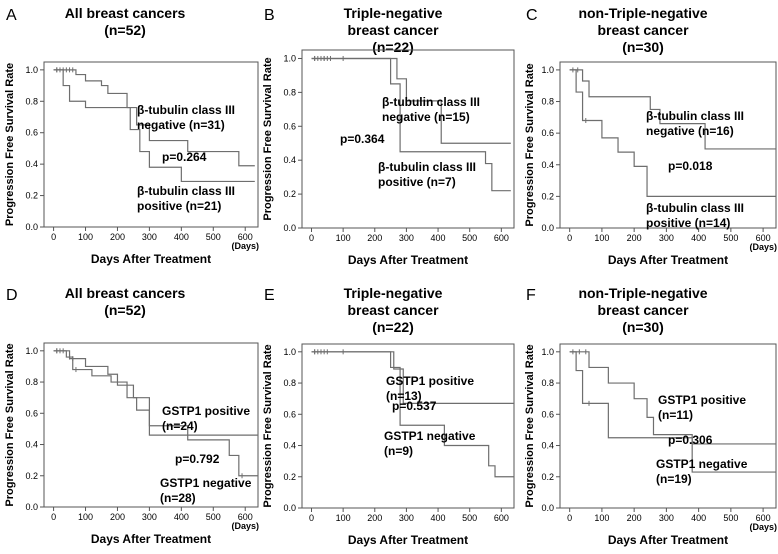 Image resolution: width=778 pixels, height=554 pixels. I want to click on annotation-text: p=0.537, so click(414, 406).